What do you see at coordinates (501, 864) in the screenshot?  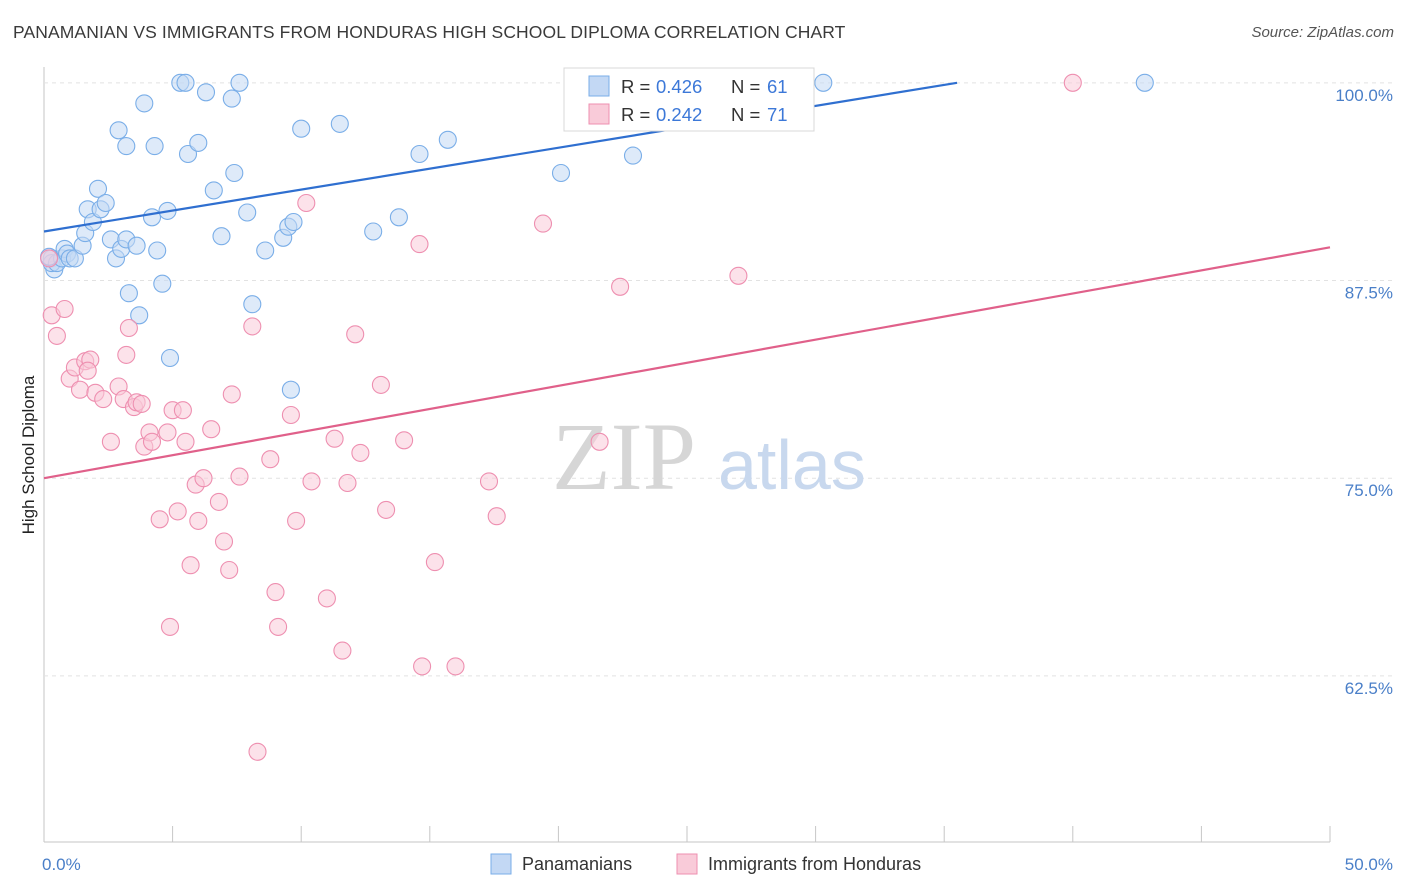 I see `legend-swatch-panamanians` at bounding box center [501, 864].